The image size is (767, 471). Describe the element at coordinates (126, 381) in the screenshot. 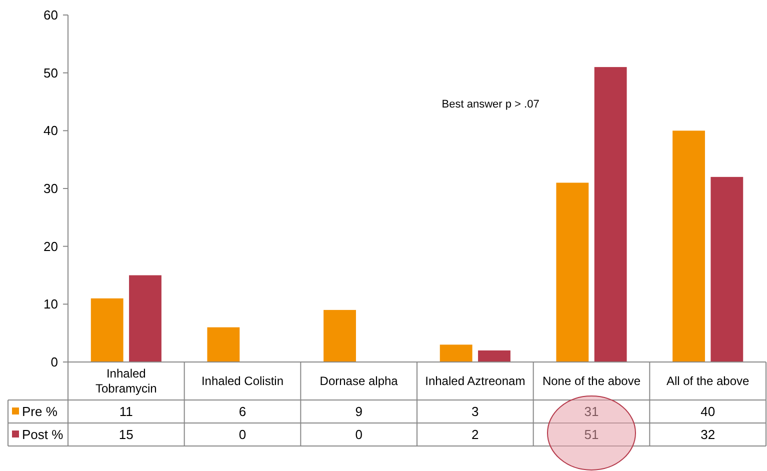

I see `x-tick-label: Inhaled Tobramycin` at that location.